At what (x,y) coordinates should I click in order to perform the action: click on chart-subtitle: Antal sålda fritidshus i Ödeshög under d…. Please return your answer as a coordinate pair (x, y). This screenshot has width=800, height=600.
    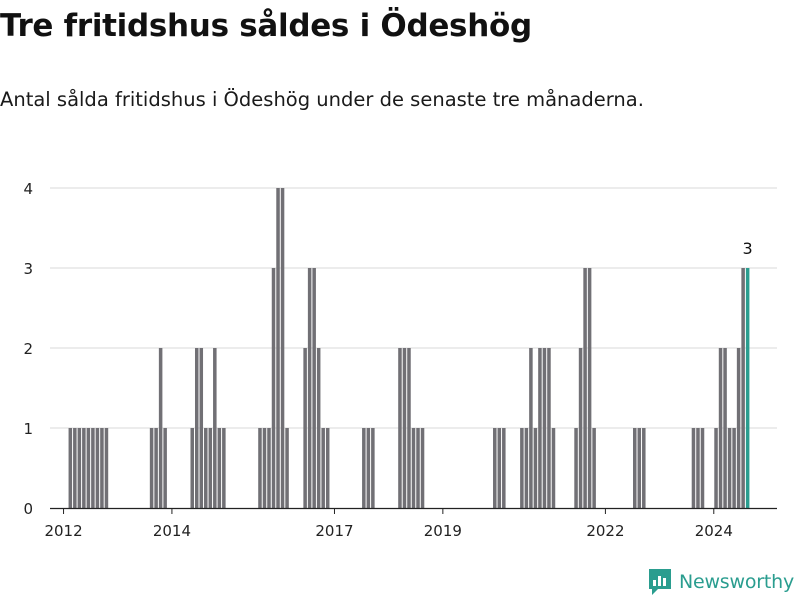
    Looking at the image, I should click on (322, 99).